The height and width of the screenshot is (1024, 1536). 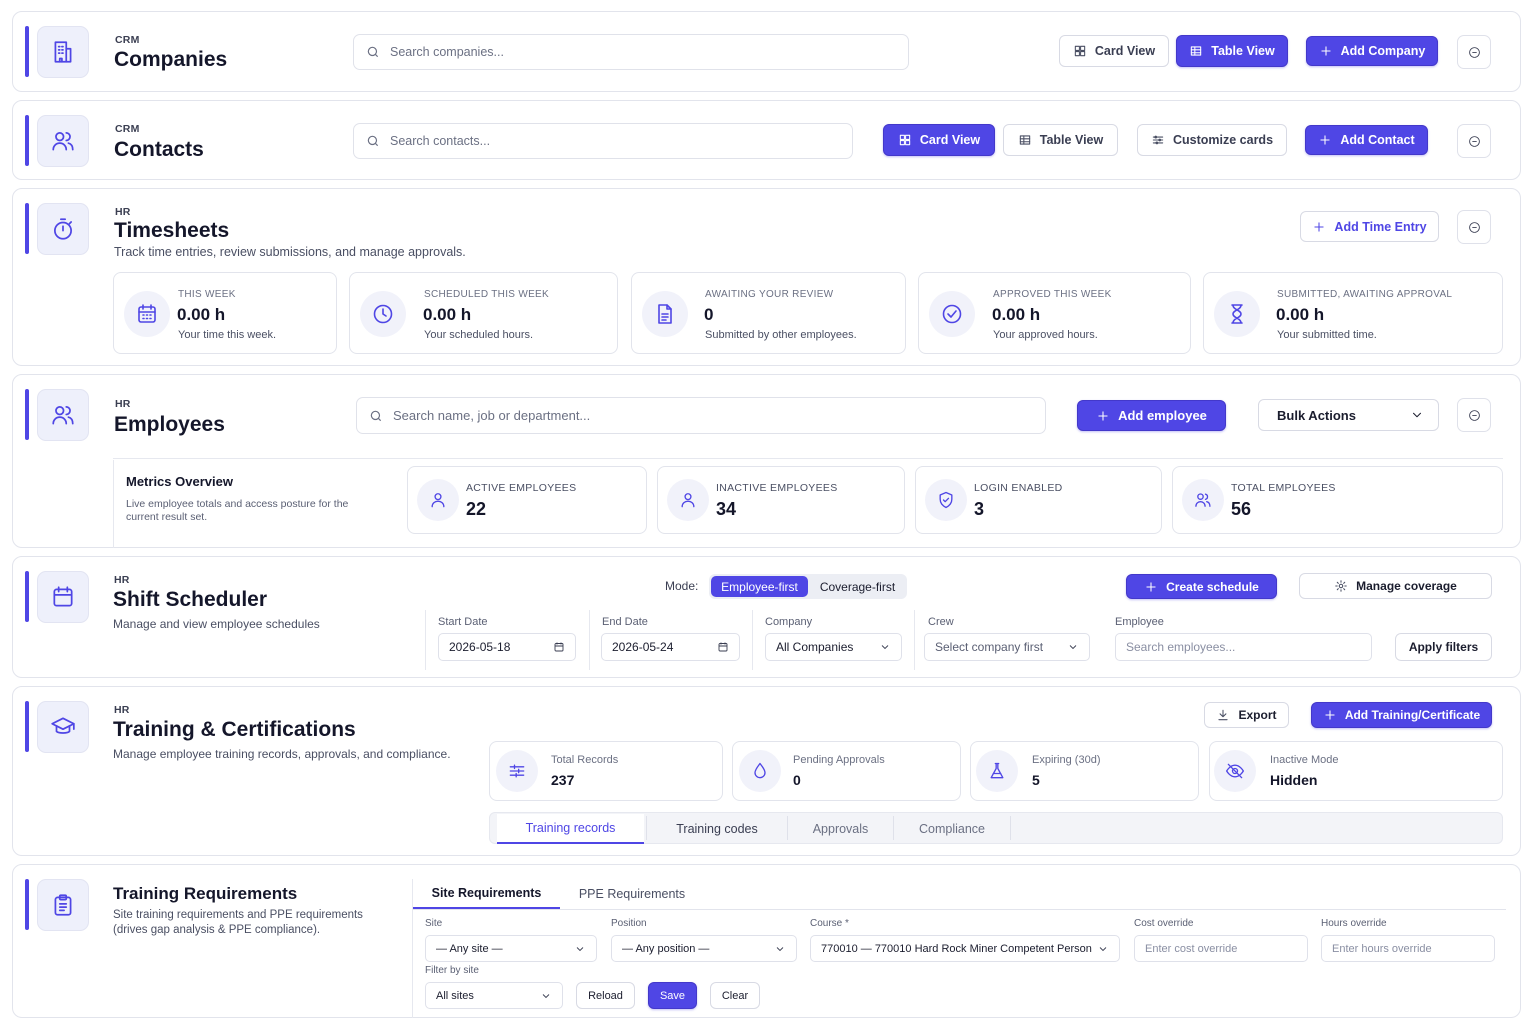 I want to click on contacts-card-view-button: Card View, so click(x=939, y=140).